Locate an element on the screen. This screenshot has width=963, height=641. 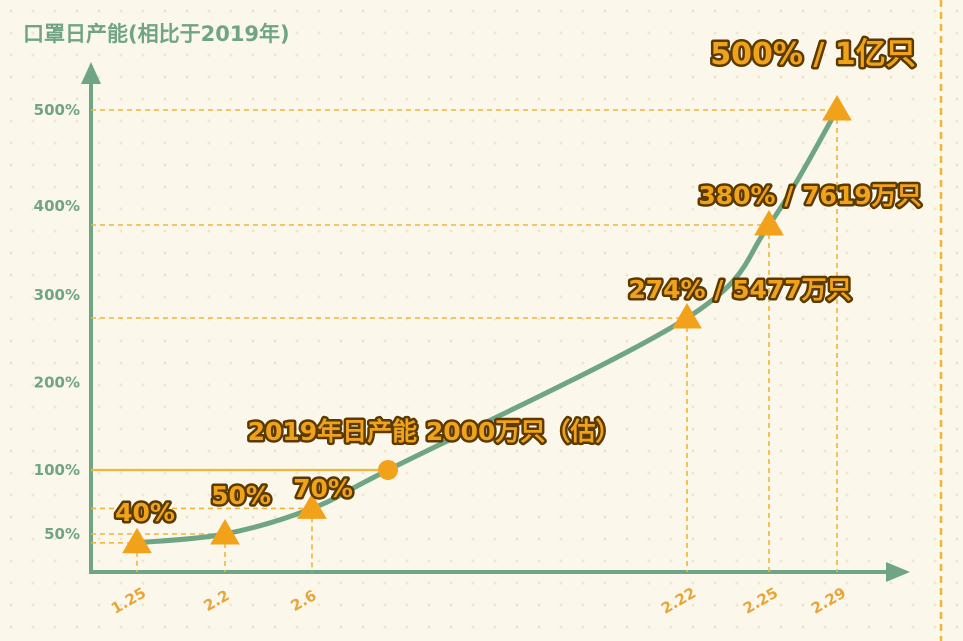
x-tick-label: 2.2 is located at coordinates (216, 600).